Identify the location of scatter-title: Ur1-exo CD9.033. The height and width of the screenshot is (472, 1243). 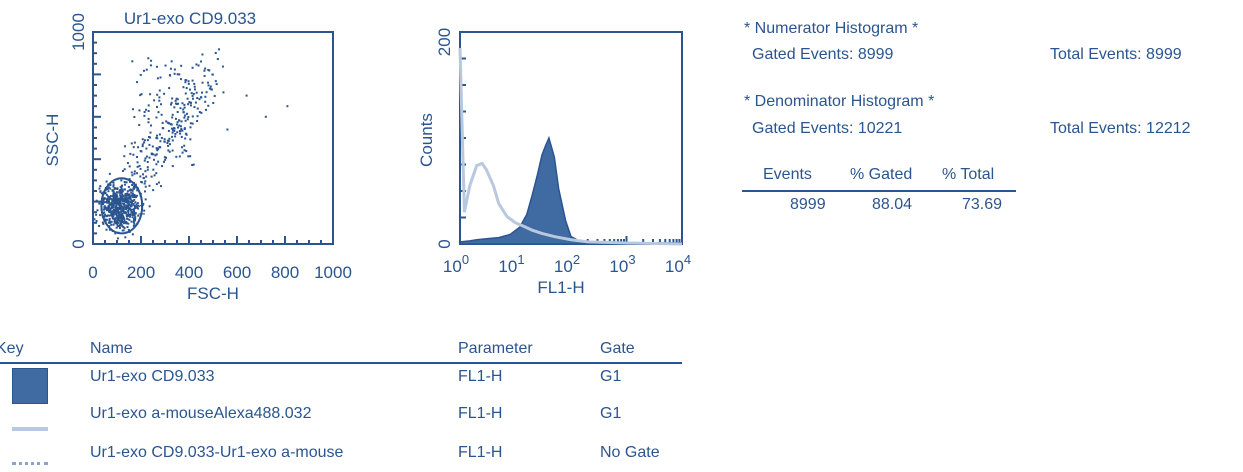
(190, 18).